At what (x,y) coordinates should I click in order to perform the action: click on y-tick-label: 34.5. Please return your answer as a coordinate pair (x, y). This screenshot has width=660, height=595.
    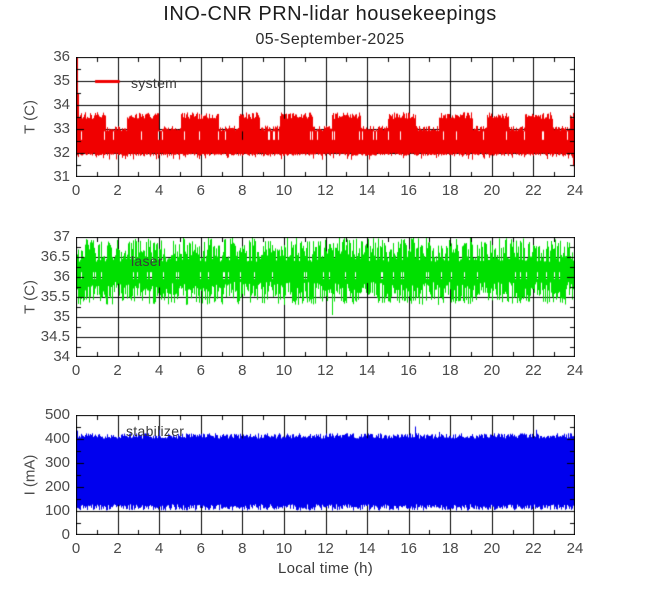
    Looking at the image, I should click on (55, 336).